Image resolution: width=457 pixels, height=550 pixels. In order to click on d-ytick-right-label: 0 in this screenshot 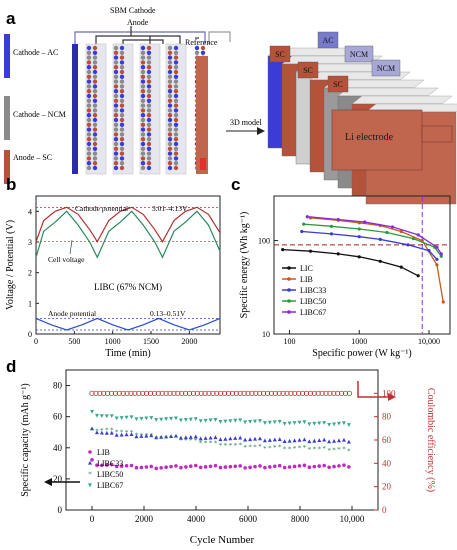, I will do `click(384, 510)`.